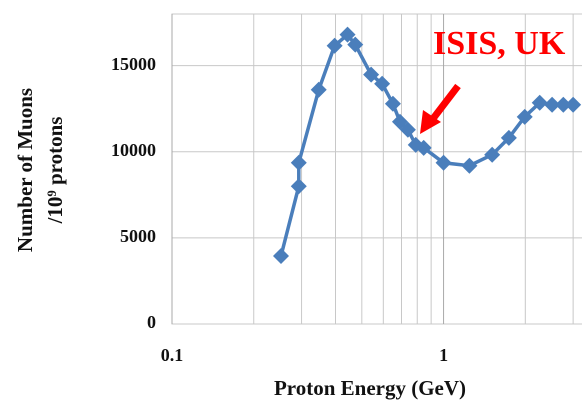 The width and height of the screenshot is (582, 408). Describe the element at coordinates (55, 171) in the screenshot. I see `y-axis-title: /10⁹ protons` at that location.